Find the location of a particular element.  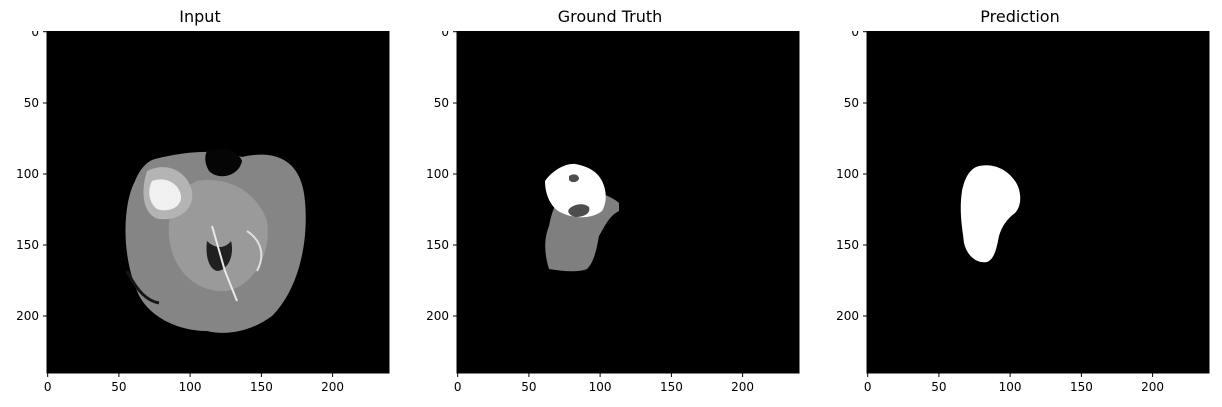

ground-truth-y-tick: 100 is located at coordinates (437, 174).